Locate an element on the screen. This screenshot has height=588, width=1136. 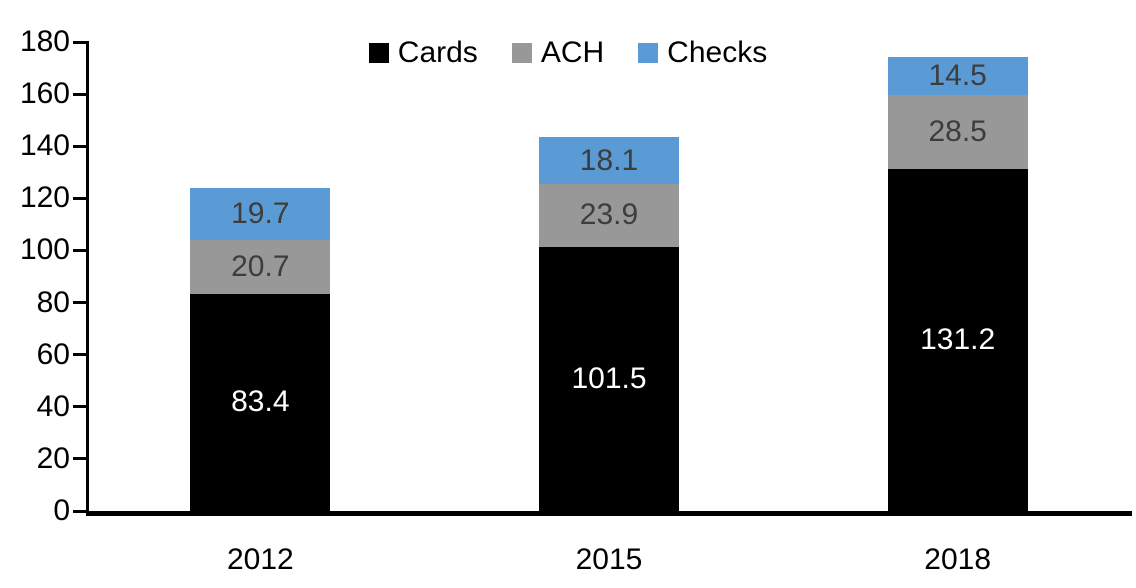
bar-value-label: 83.4 is located at coordinates (260, 402).